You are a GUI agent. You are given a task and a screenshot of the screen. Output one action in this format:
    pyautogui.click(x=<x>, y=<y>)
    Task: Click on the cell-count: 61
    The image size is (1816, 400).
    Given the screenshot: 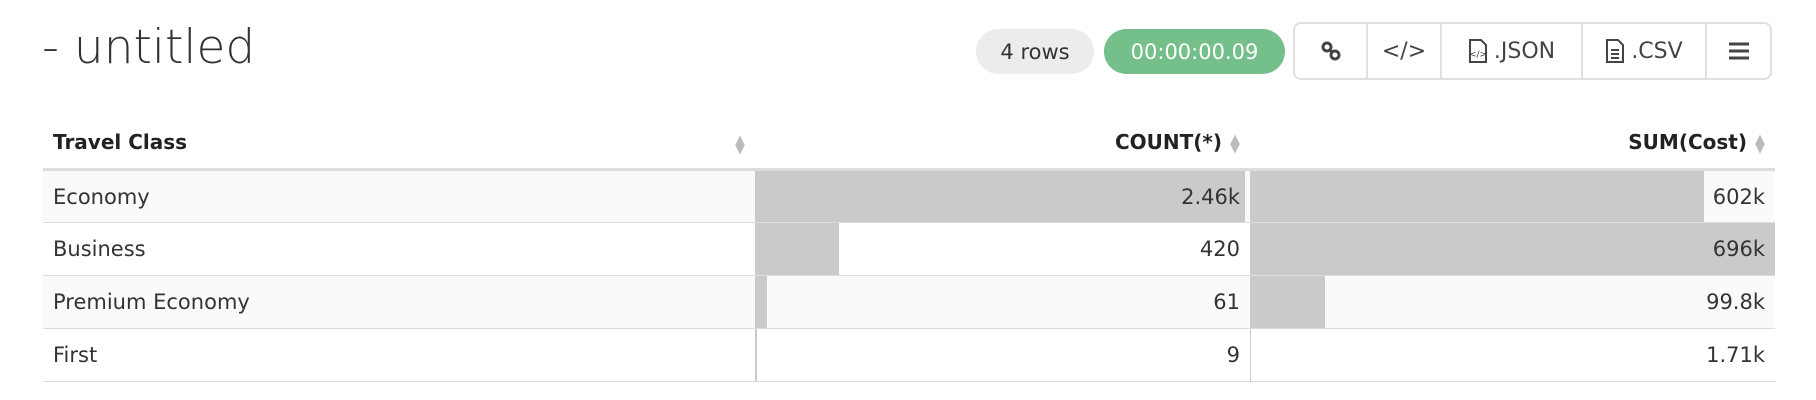 What is the action you would take?
    pyautogui.click(x=1002, y=302)
    